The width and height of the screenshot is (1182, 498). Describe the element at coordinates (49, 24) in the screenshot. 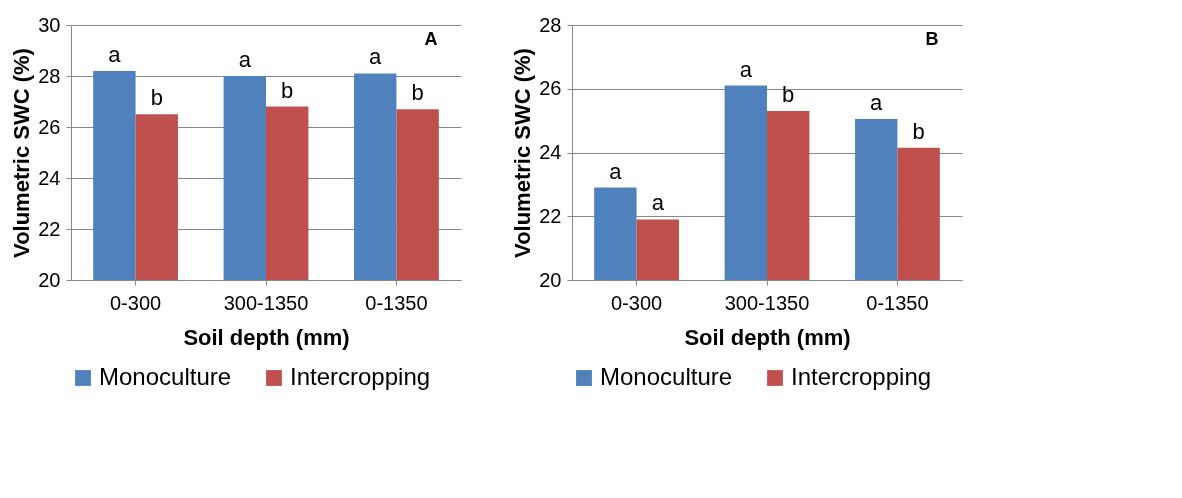

I see `y-tick-label: 30` at that location.